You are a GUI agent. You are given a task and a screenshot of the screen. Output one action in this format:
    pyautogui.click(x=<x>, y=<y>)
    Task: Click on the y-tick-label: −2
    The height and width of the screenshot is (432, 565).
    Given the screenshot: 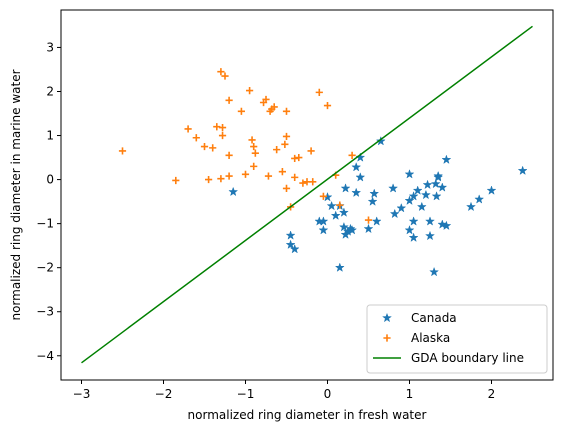 What is the action you would take?
    pyautogui.click(x=45, y=268)
    